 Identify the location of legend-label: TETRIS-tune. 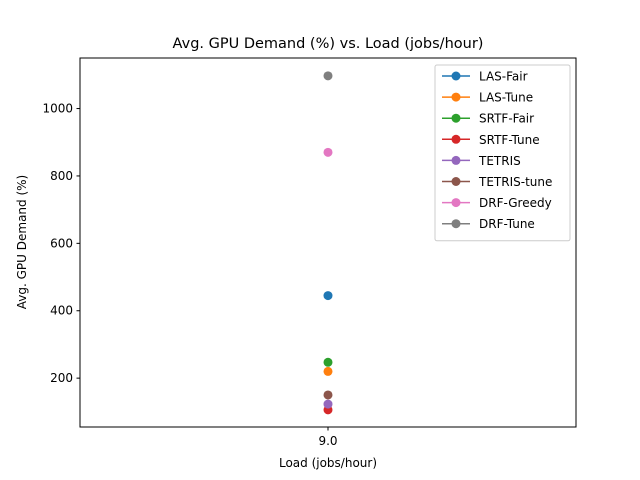
(515, 182).